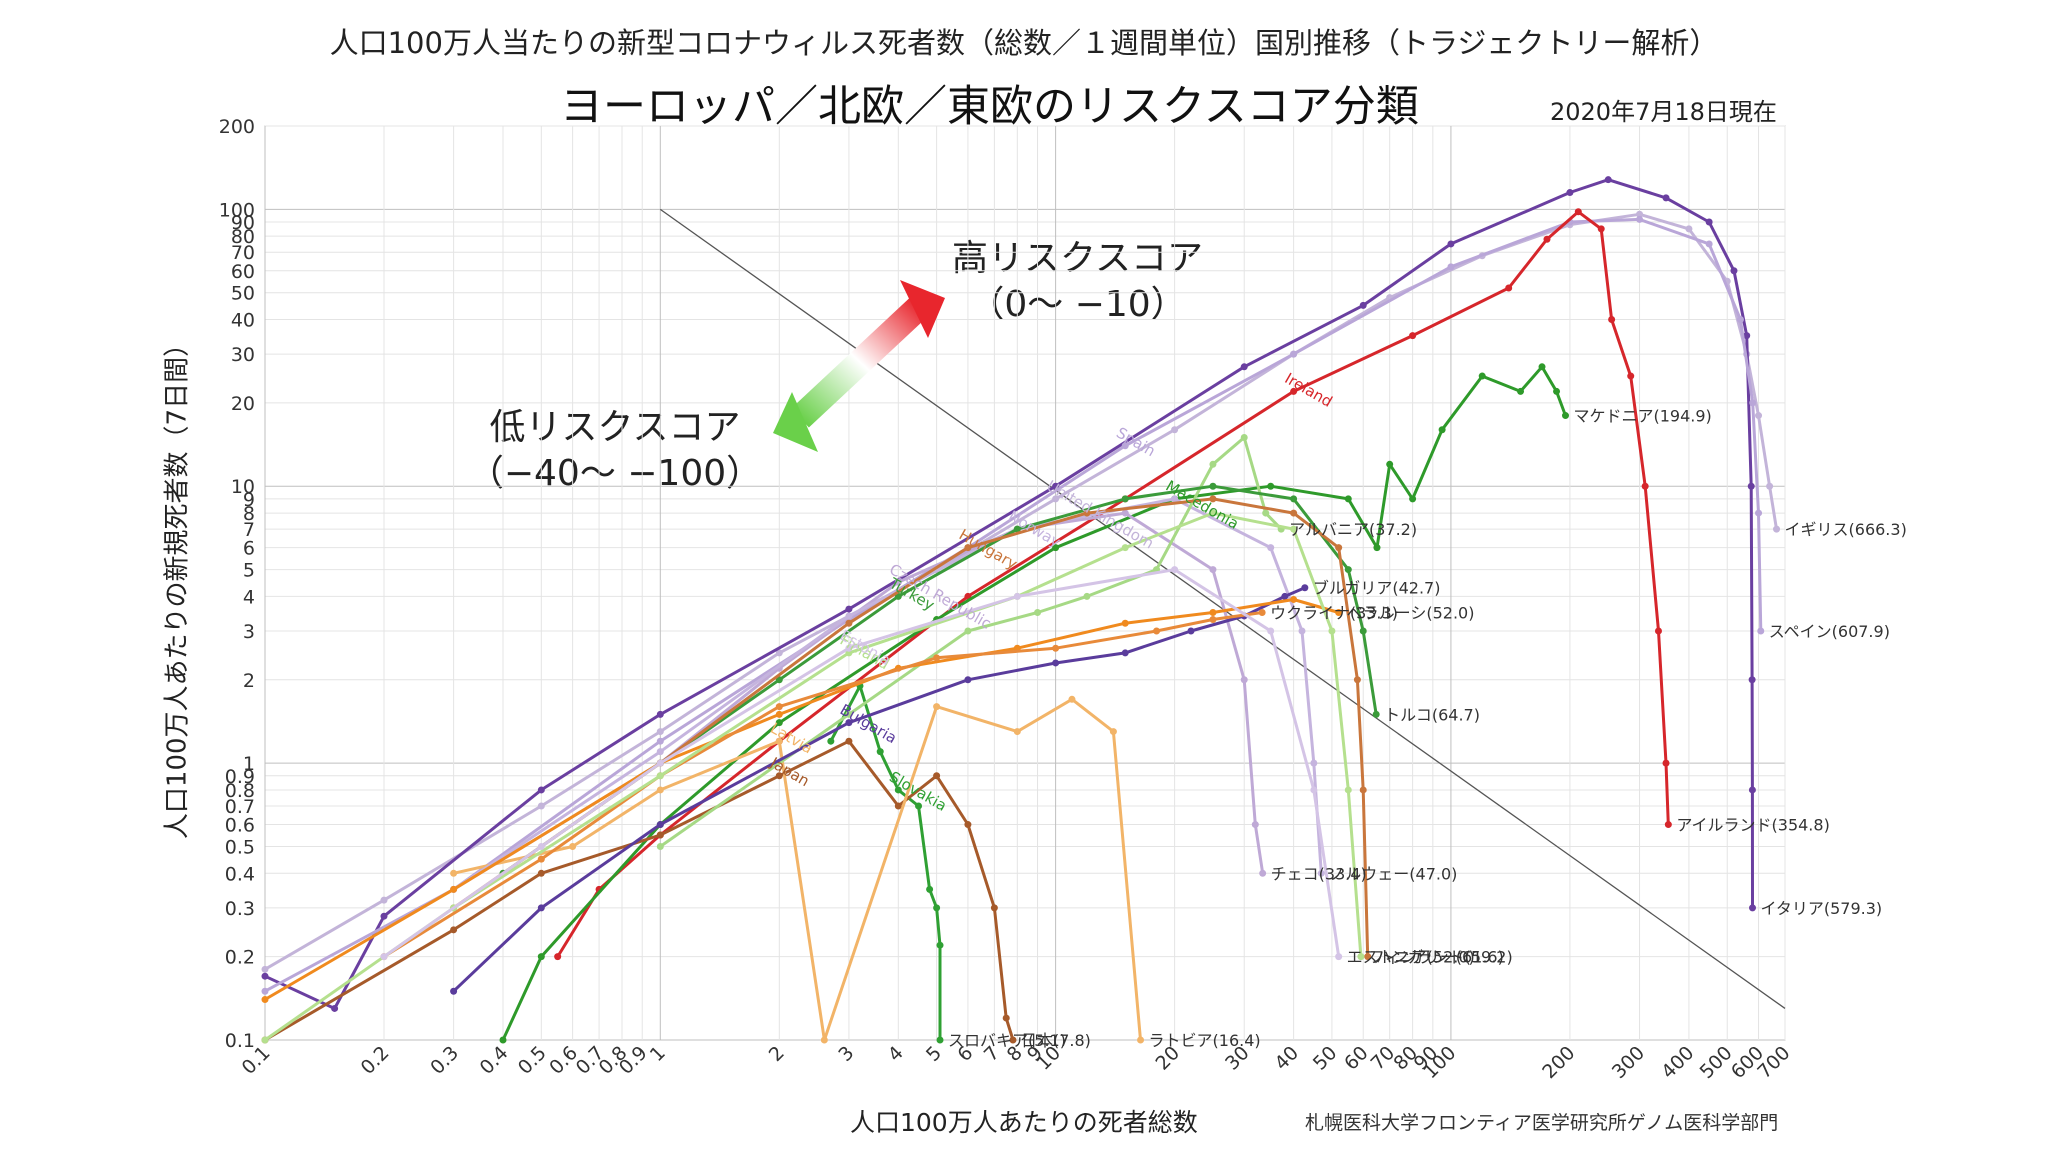 This screenshot has height=1152, width=2048. What do you see at coordinates (777, 1054) in the screenshot?
I see `x-tick-label: 2` at bounding box center [777, 1054].